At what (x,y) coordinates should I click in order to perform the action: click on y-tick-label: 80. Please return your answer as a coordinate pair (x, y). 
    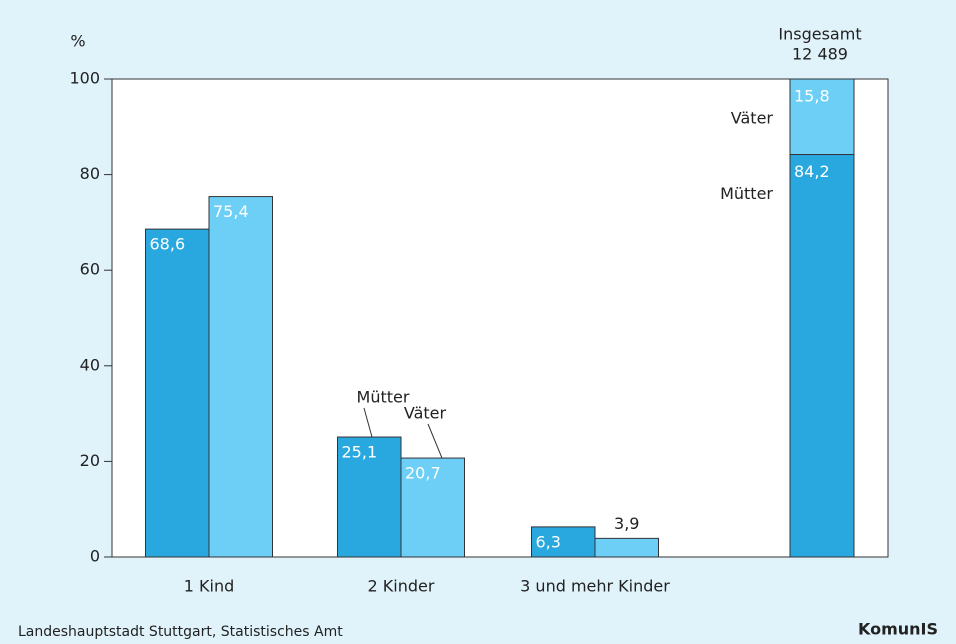
    Looking at the image, I should click on (90, 173).